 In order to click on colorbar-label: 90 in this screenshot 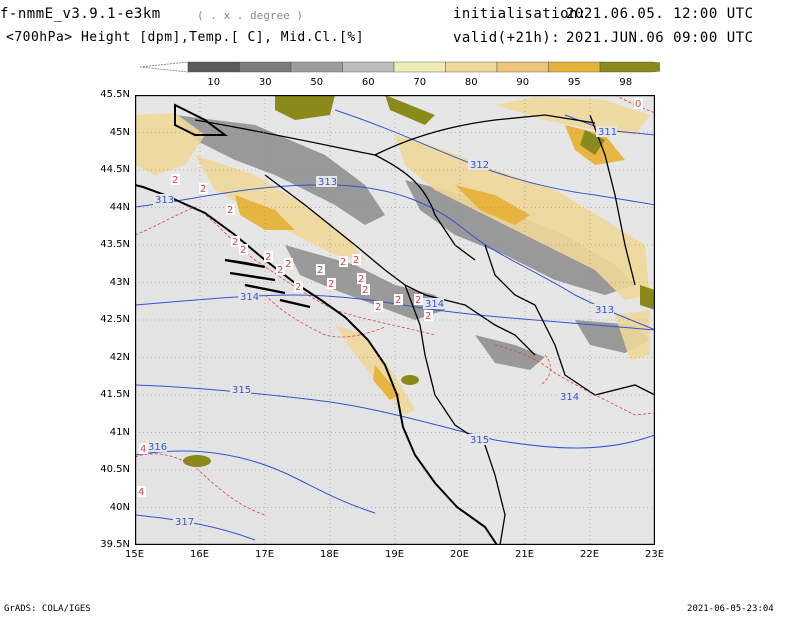, I will do `click(522, 82)`.